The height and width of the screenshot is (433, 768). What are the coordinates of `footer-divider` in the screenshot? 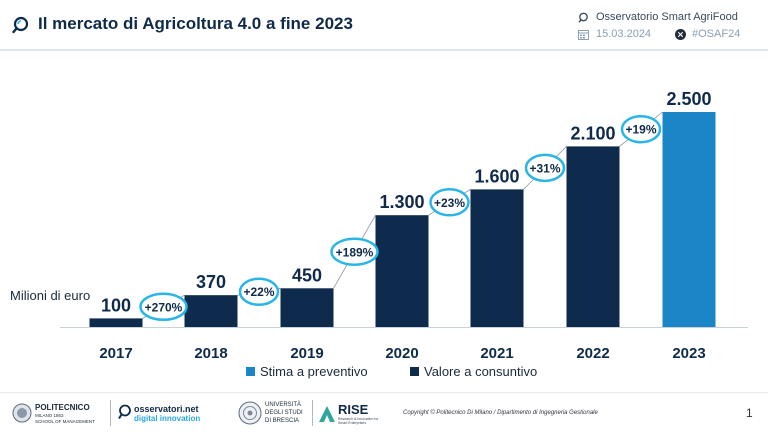 It's located at (384, 392).